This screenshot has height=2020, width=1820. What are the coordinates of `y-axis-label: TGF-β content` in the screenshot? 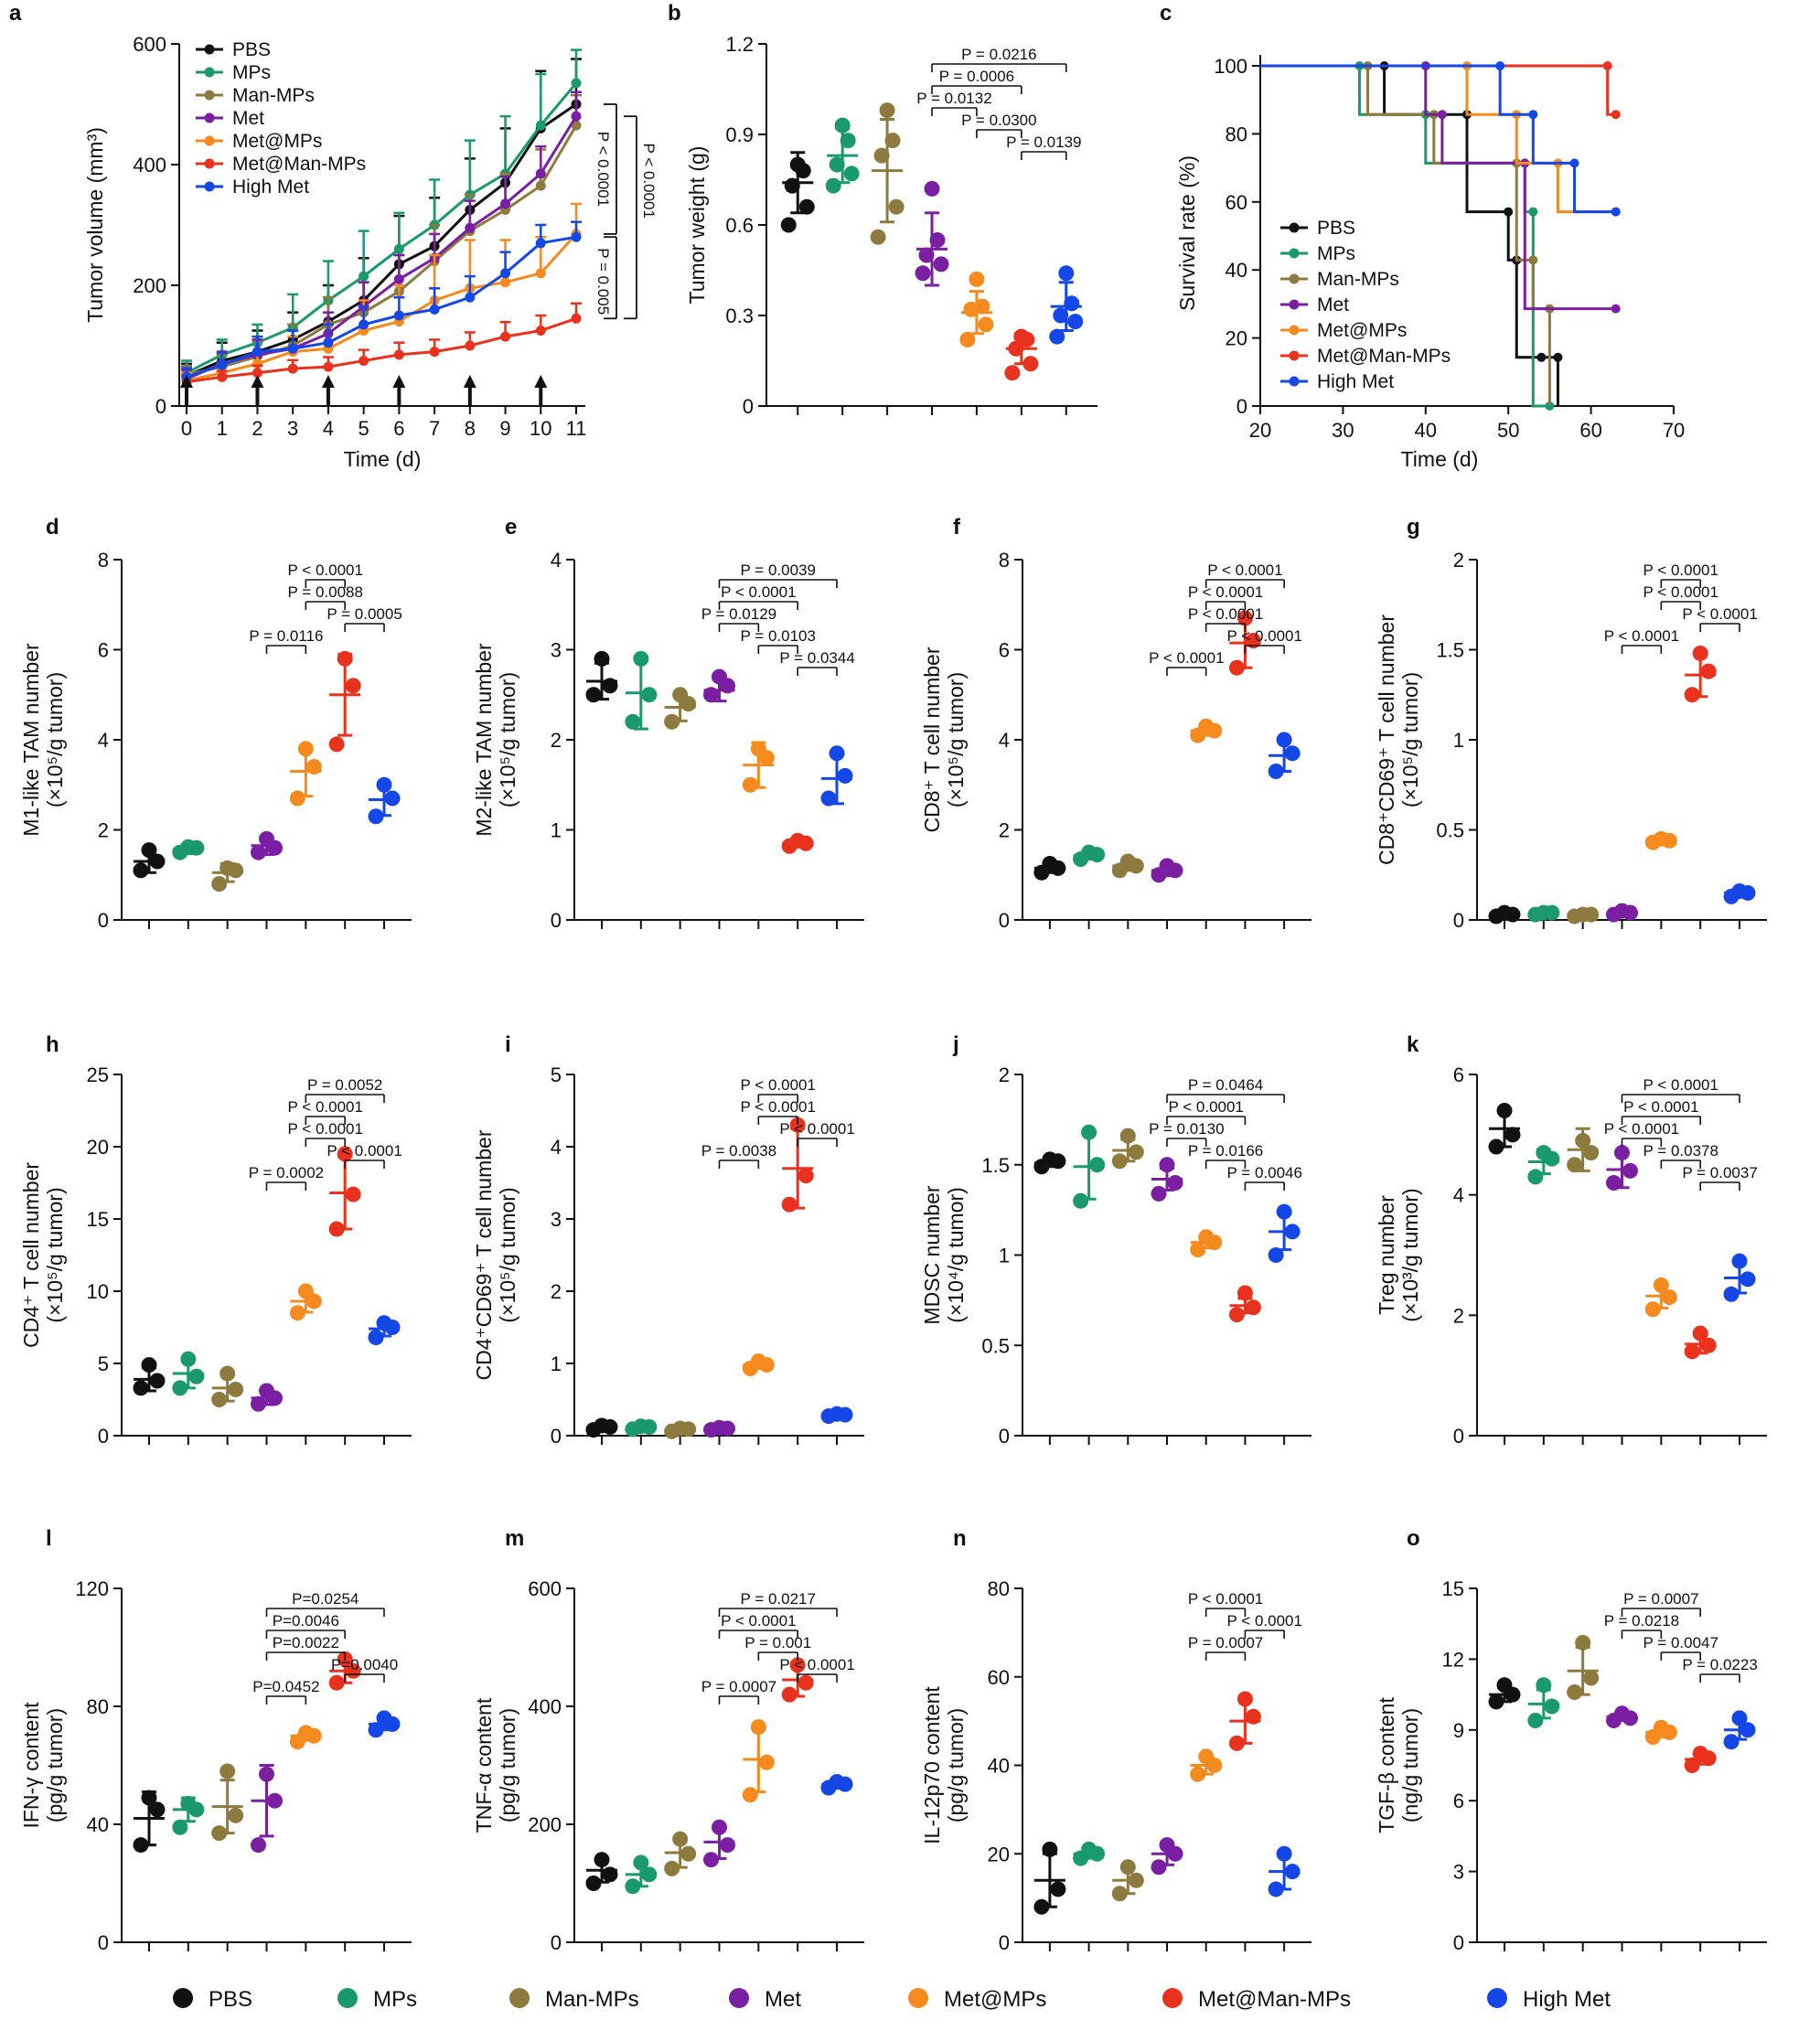 It's located at (1386, 1765).